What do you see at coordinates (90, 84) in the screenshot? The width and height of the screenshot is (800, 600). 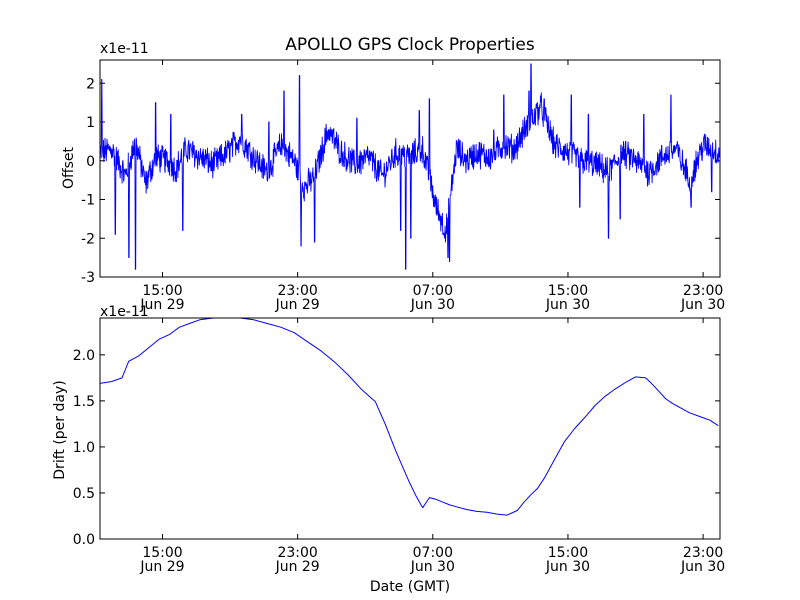 I see `offset-y-tick-label: 2` at bounding box center [90, 84].